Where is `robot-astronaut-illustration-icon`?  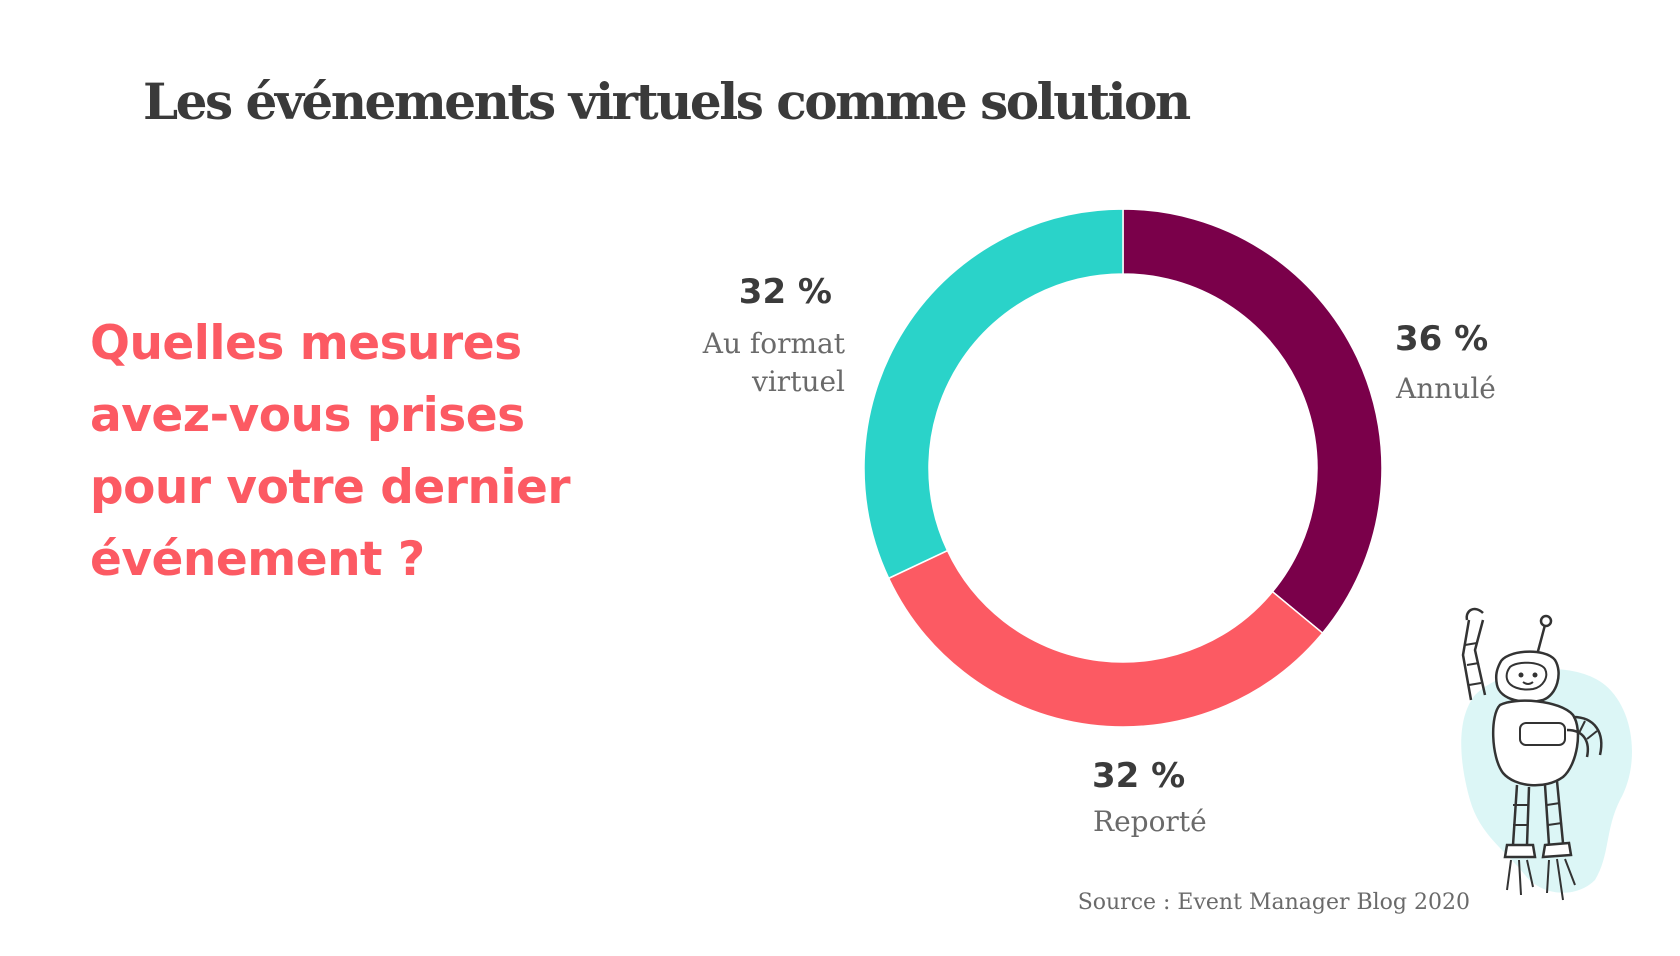 robot-astronaut-illustration-icon is located at coordinates (1545, 755).